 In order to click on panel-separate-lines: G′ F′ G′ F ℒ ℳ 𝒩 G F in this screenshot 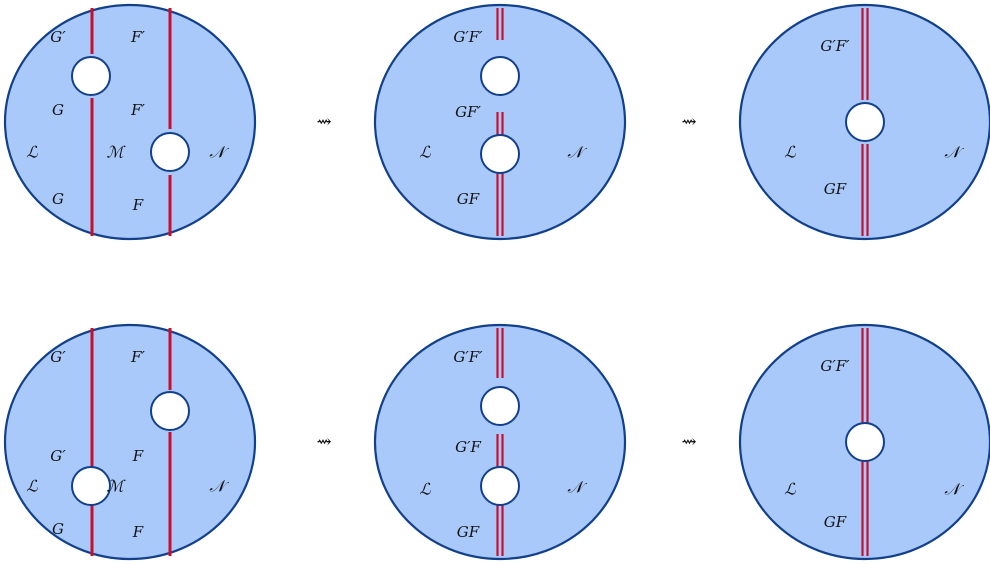, I will do `click(130, 442)`.